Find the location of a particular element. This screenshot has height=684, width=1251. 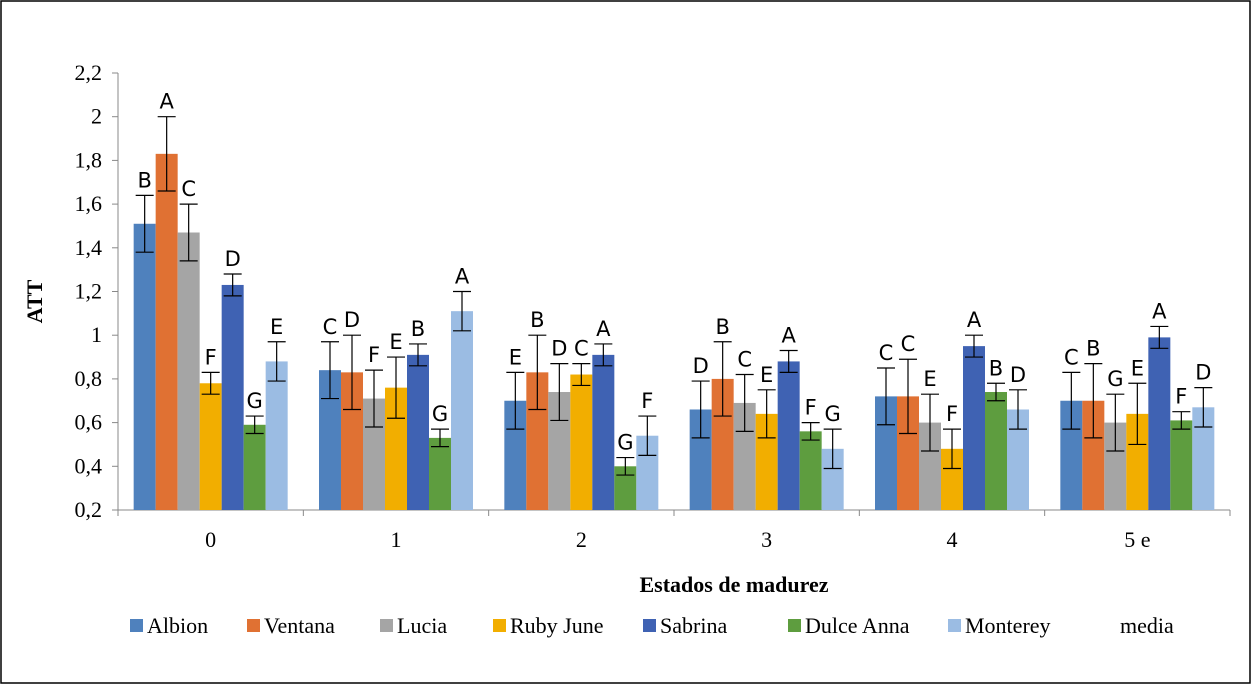

y-tick-label: 1,4 is located at coordinates (89, 247).